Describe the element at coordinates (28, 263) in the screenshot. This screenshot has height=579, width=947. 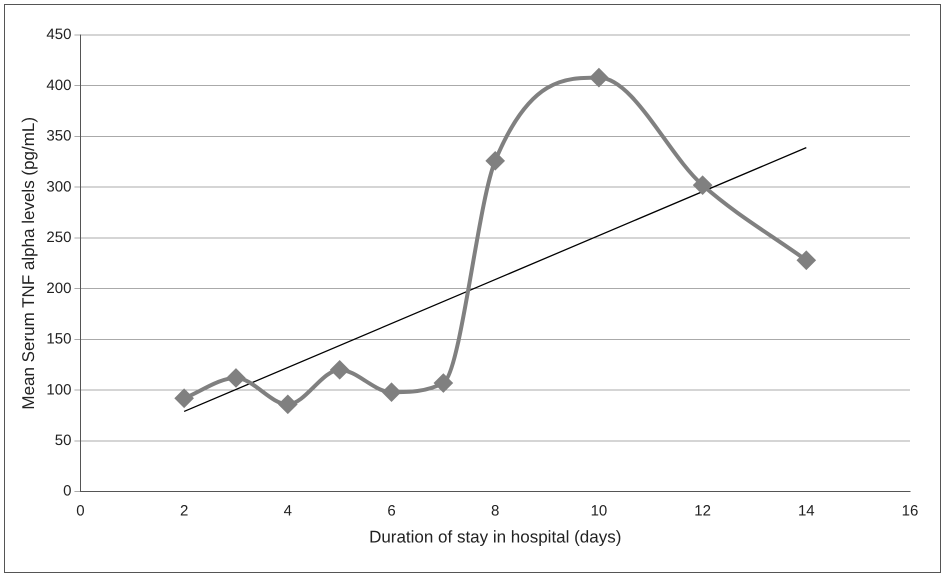
I see `y-axis-title: Mean Serum TNF alpha levels (pg/mL)` at that location.